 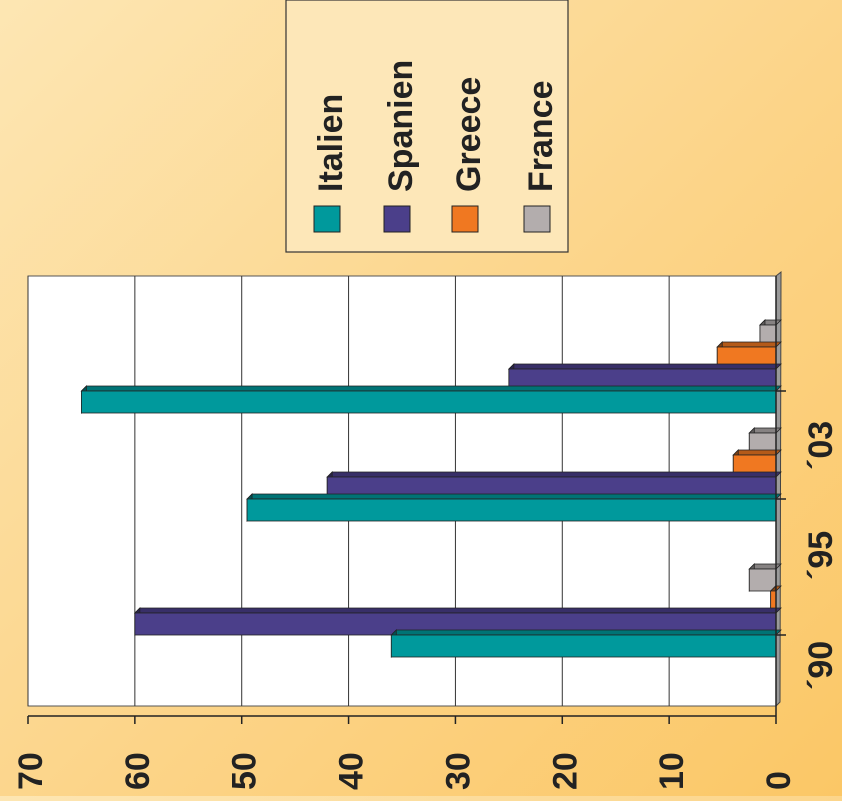 I want to click on value-tick-label: 60, so click(x=138, y=771).